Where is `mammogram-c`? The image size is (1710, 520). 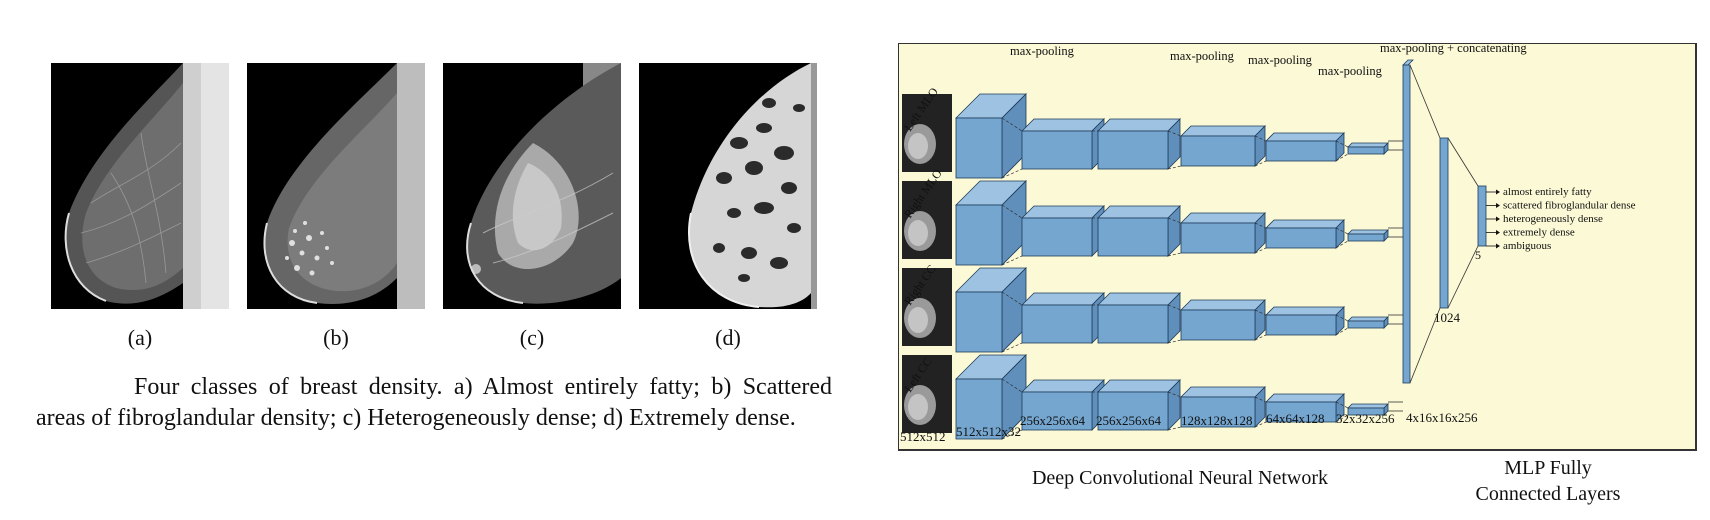 mammogram-c is located at coordinates (532, 186).